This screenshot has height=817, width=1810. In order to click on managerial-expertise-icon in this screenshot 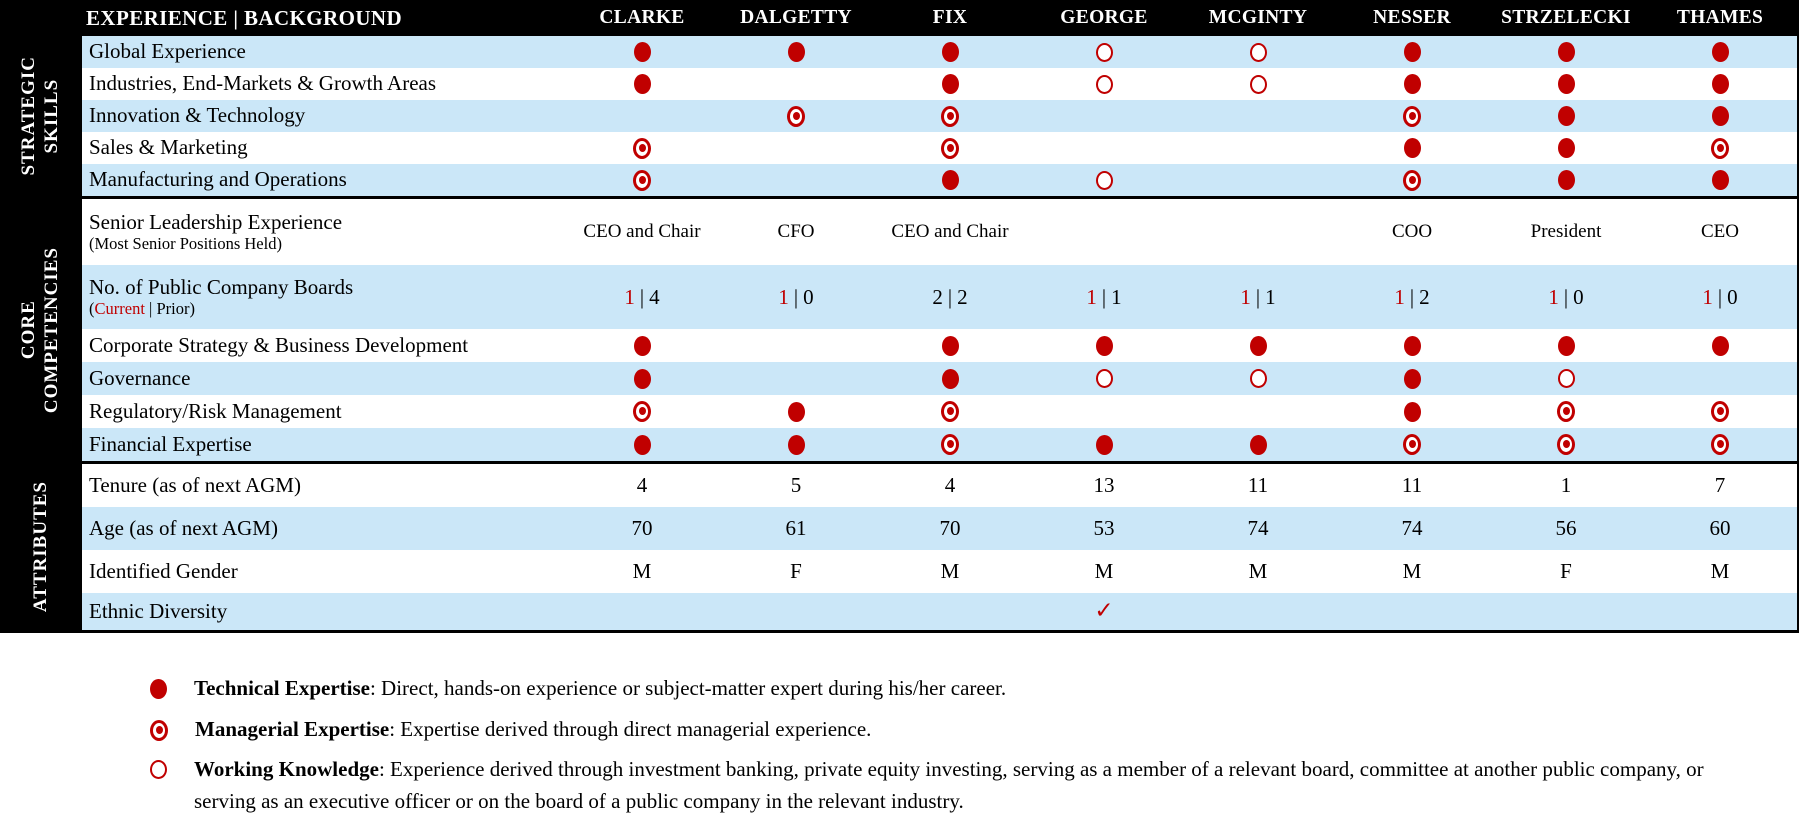, I will do `click(159, 730)`.